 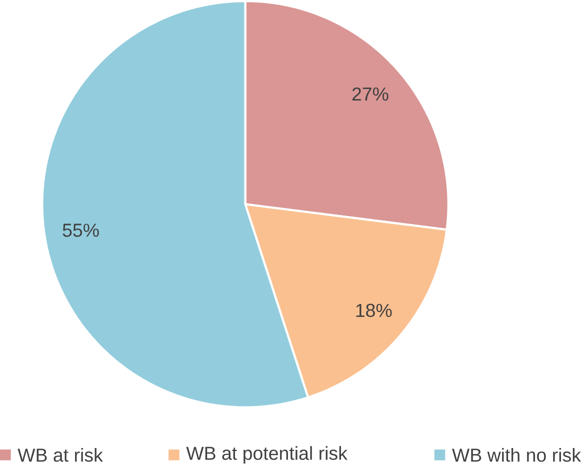 What do you see at coordinates (374, 311) in the screenshot?
I see `data-label: 18%` at bounding box center [374, 311].